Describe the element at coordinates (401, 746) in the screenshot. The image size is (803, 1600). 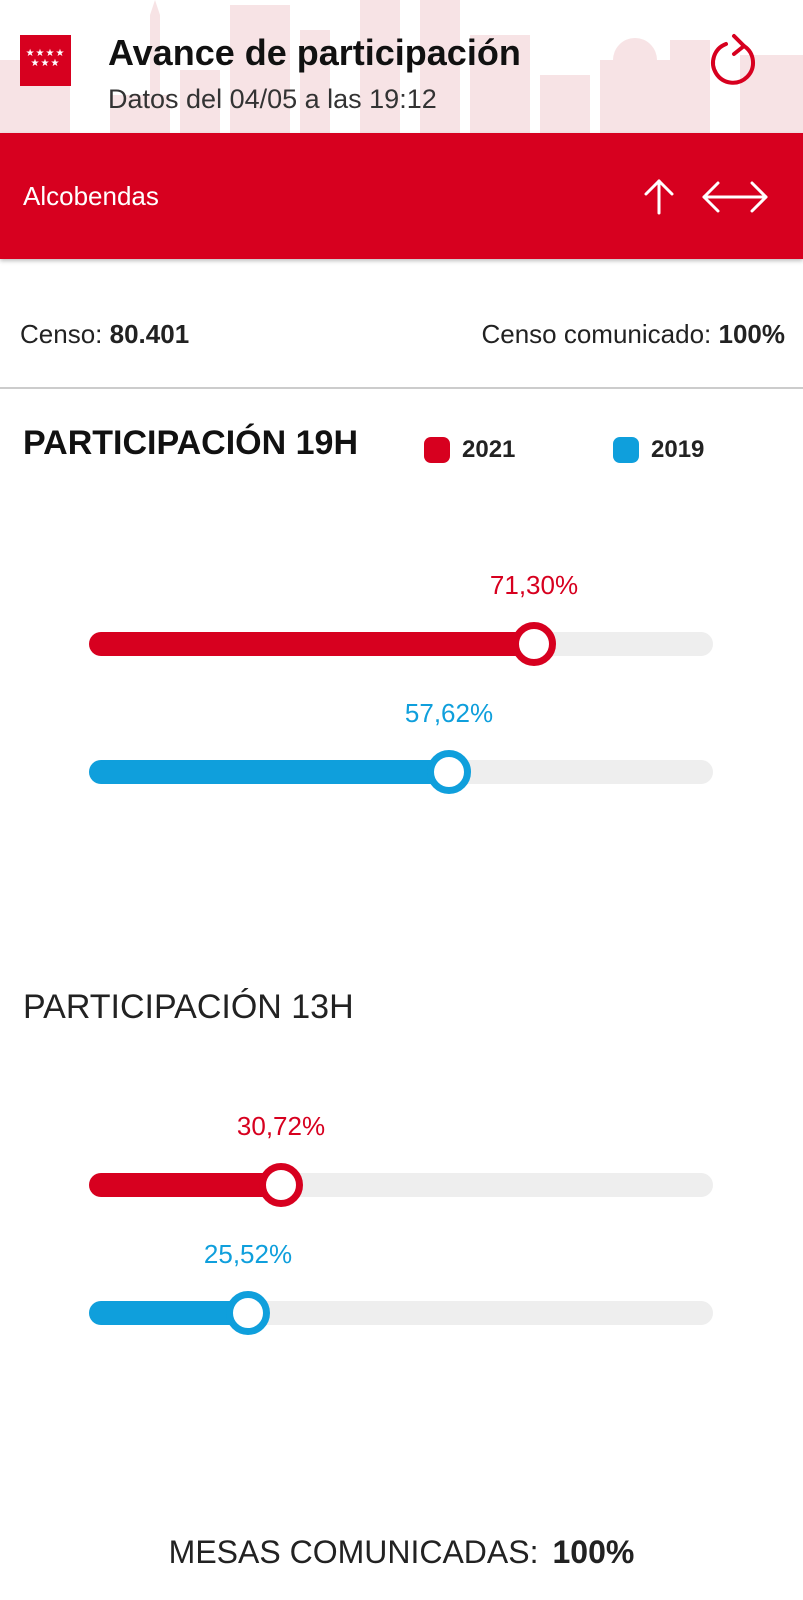
I see `participation-slider-19h-2019: 57,62%` at that location.